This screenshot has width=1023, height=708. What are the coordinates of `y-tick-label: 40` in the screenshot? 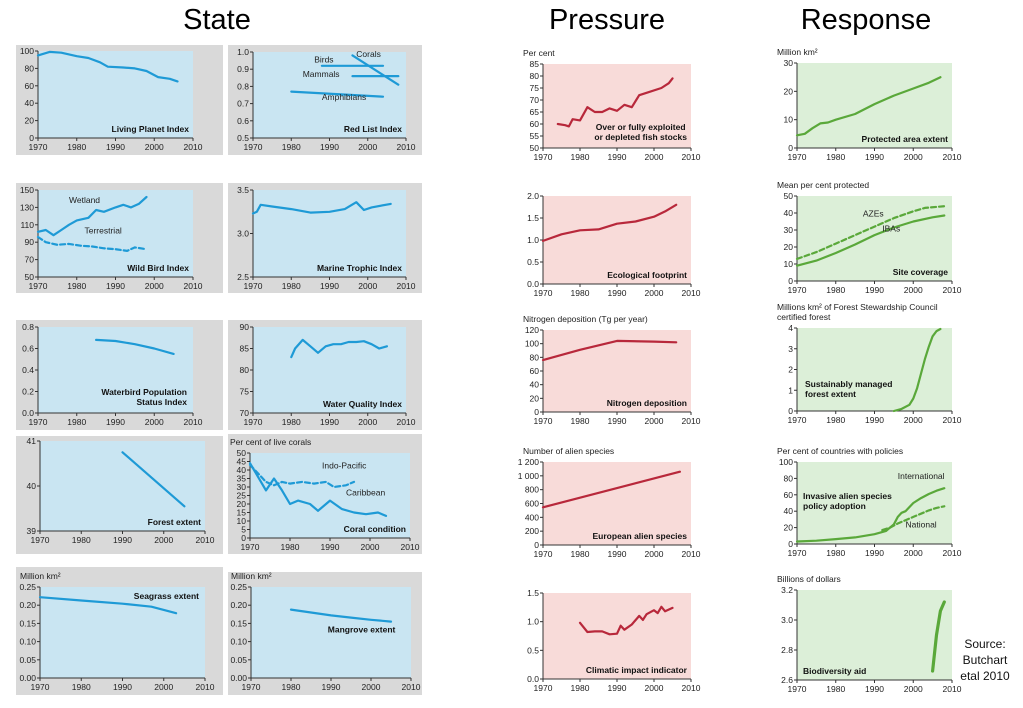 It's located at (789, 213).